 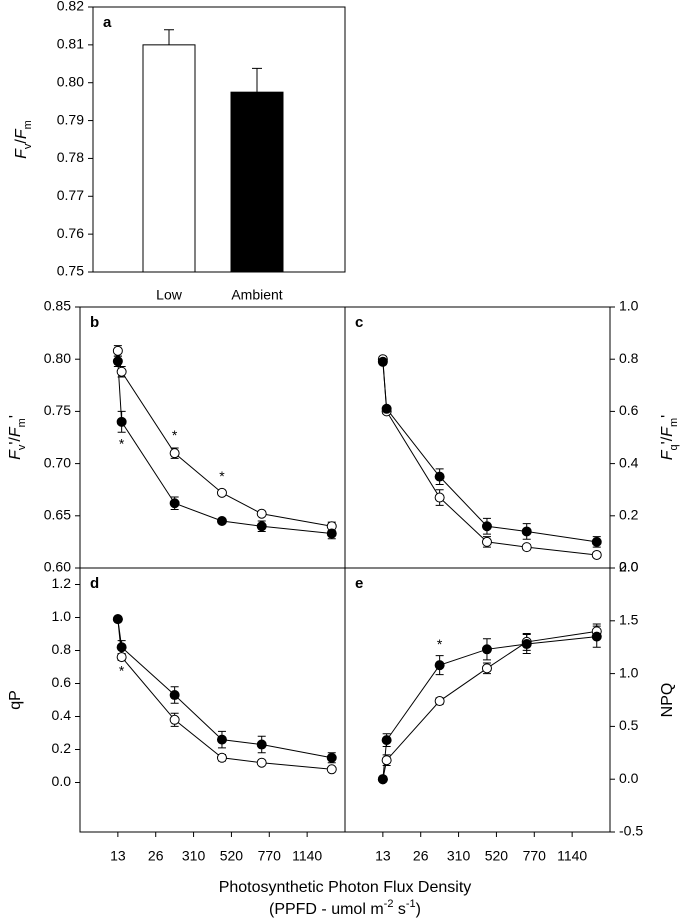 What do you see at coordinates (629, 358) in the screenshot?
I see `y-tick-label: 0.8` at bounding box center [629, 358].